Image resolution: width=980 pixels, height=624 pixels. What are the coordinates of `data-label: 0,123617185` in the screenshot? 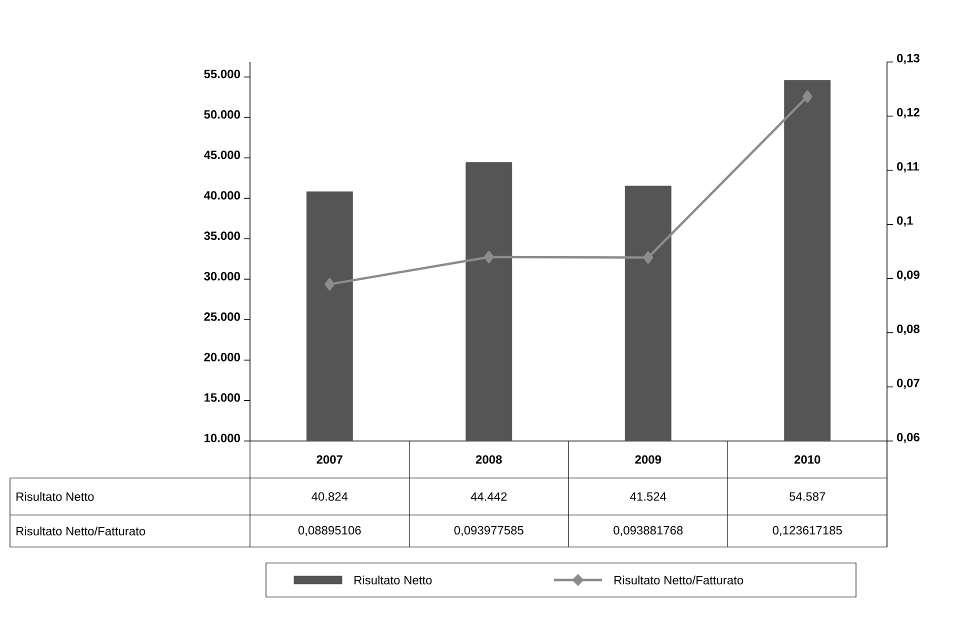 It's located at (807, 531).